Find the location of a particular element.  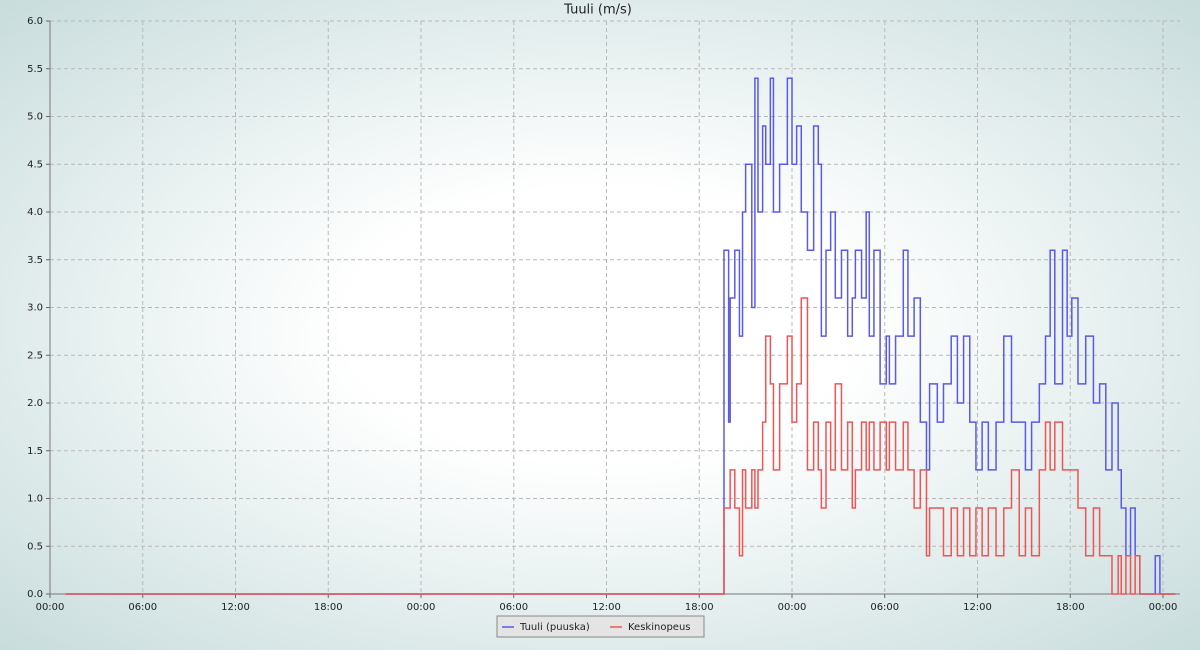

y-tick-label: 2.0 is located at coordinates (35, 403).